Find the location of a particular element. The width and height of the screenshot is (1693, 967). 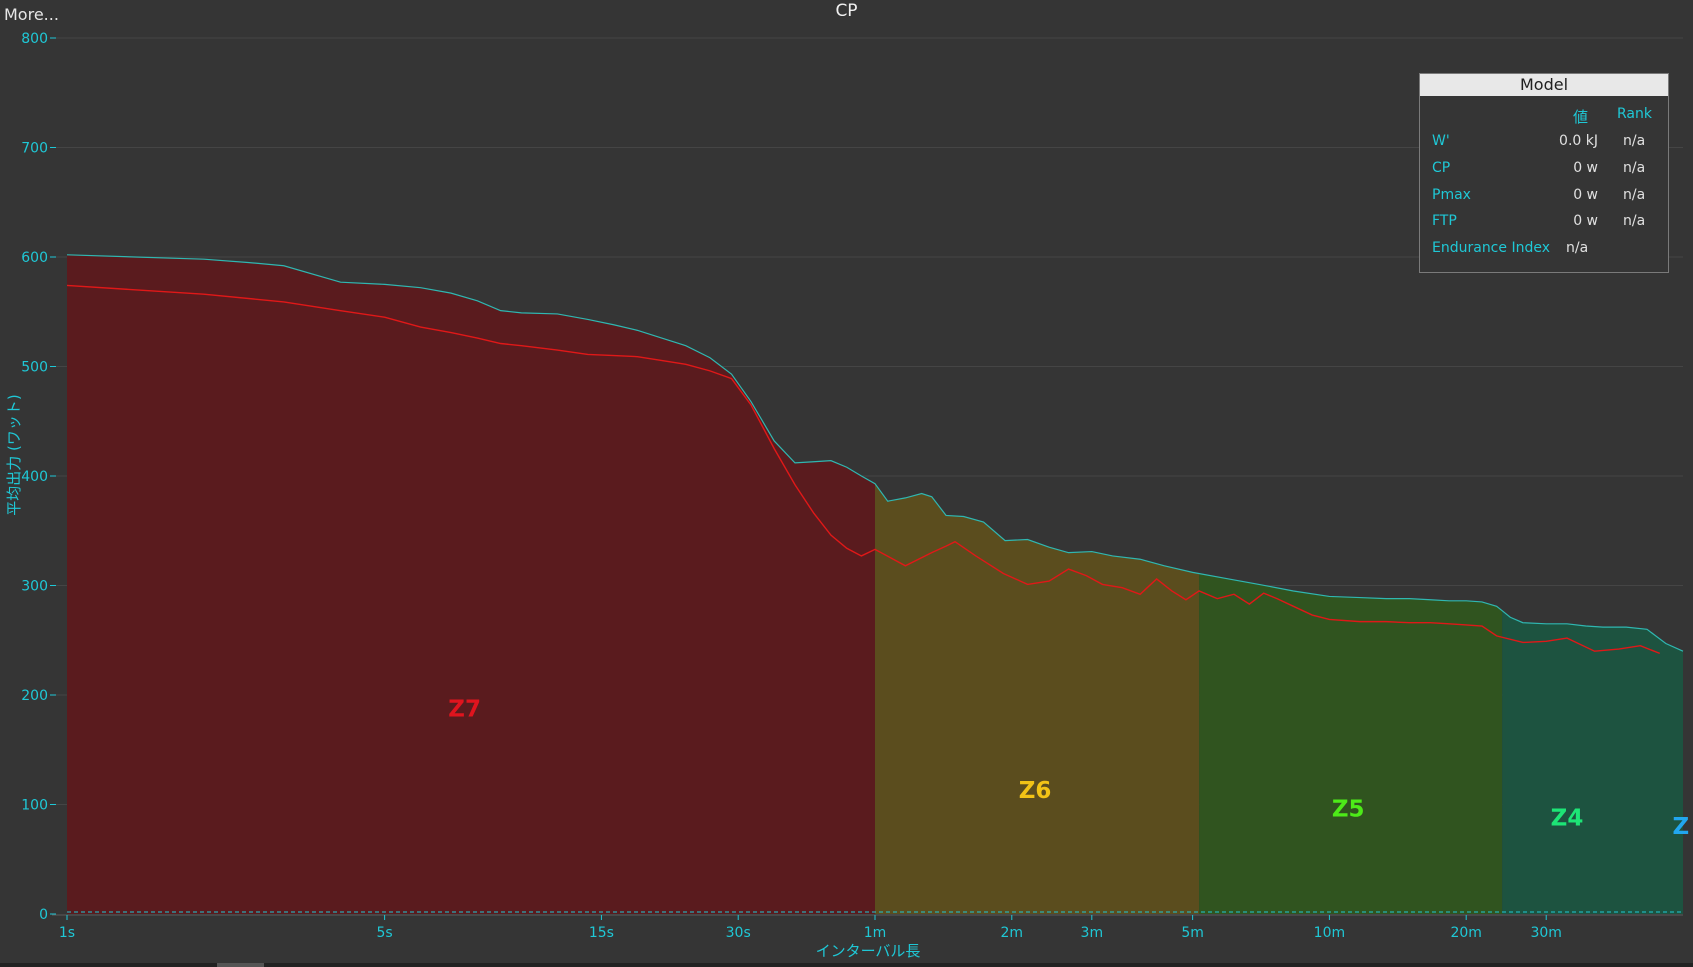

model-row-name: FTP is located at coordinates (1444, 221).